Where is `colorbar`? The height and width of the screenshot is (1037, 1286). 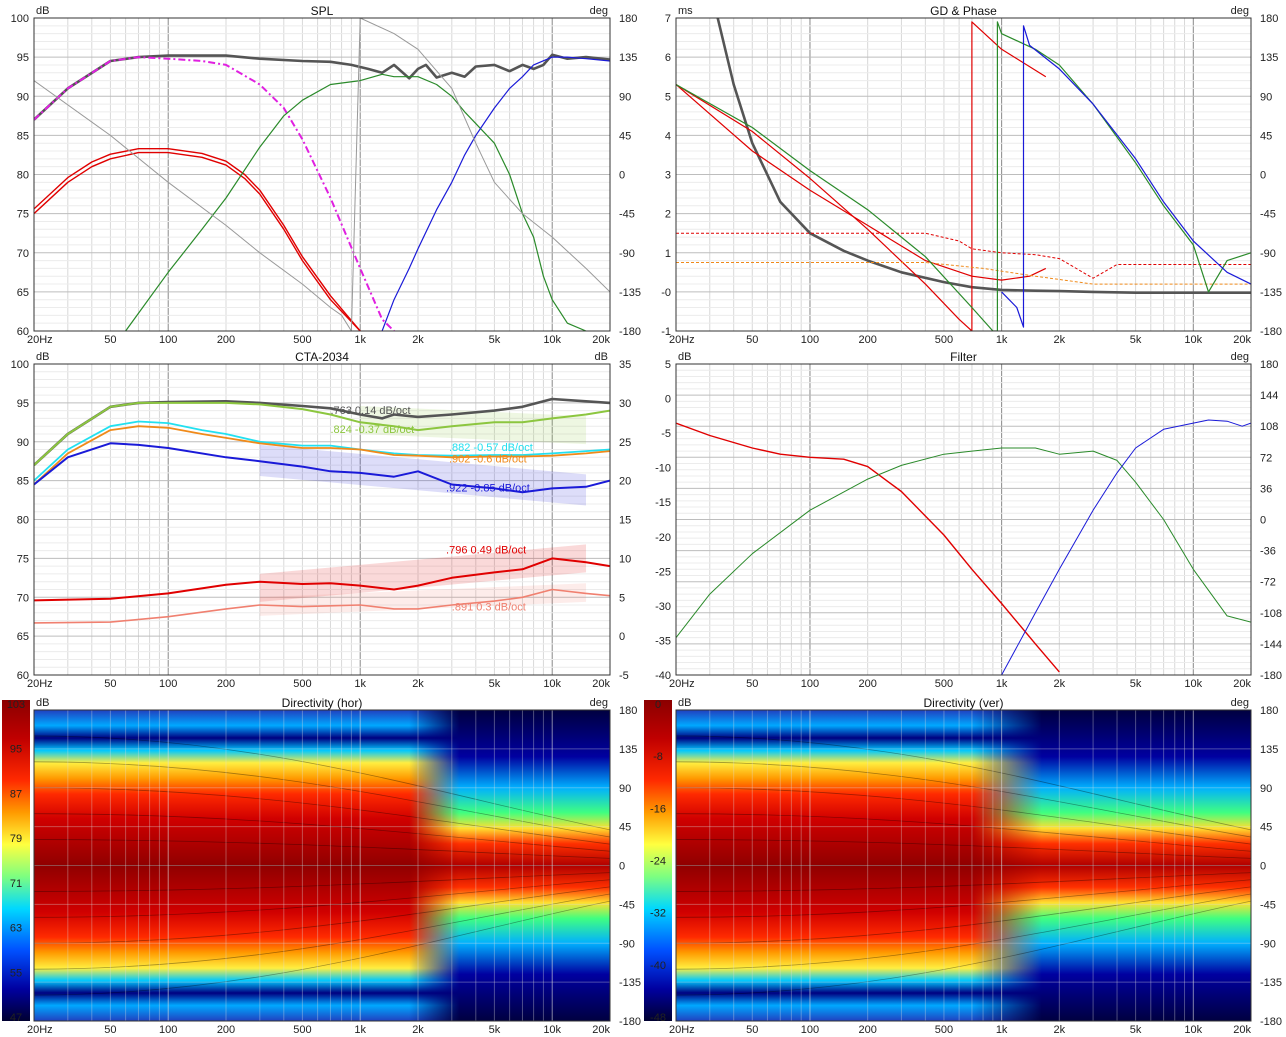 colorbar is located at coordinates (658, 860).